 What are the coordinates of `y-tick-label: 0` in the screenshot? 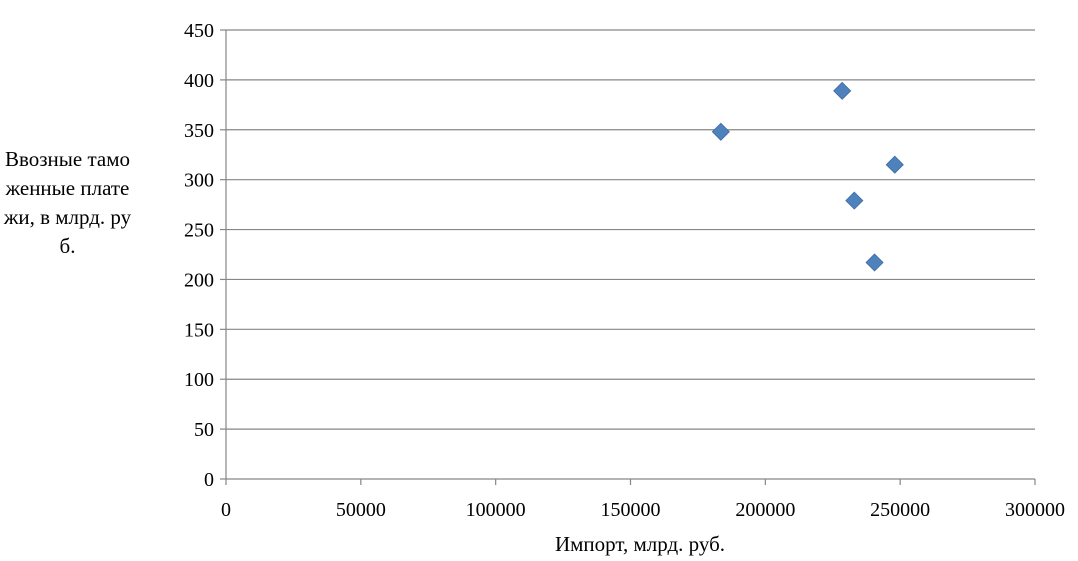 It's located at (209, 480).